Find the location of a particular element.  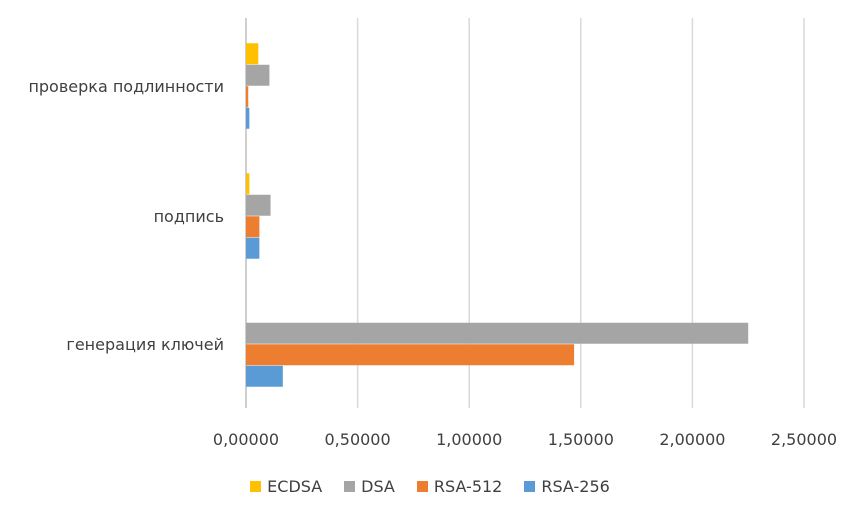

legend-label: RSA-512 is located at coordinates (468, 486).